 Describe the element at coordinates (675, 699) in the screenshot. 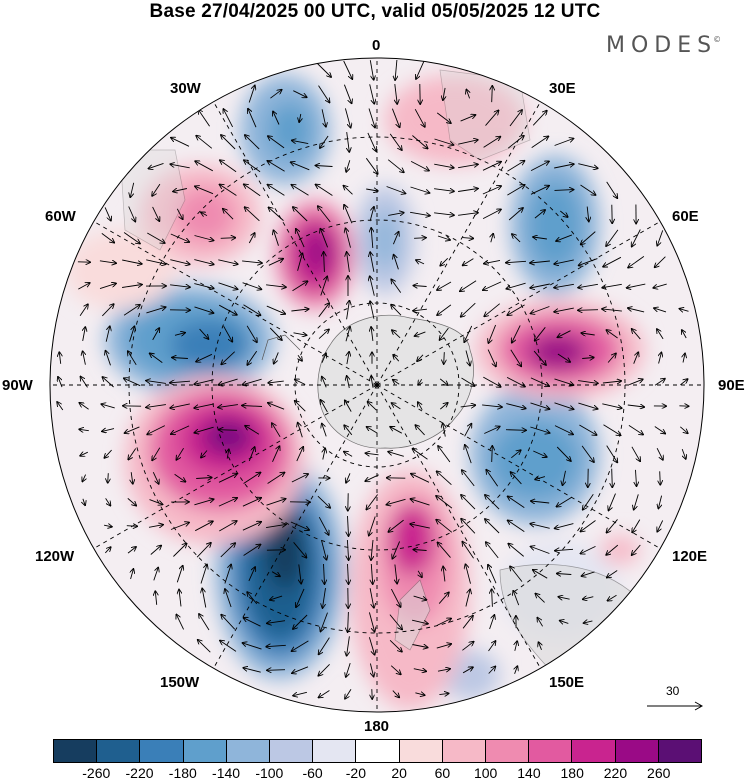

I see `reference-vector: 30` at that location.